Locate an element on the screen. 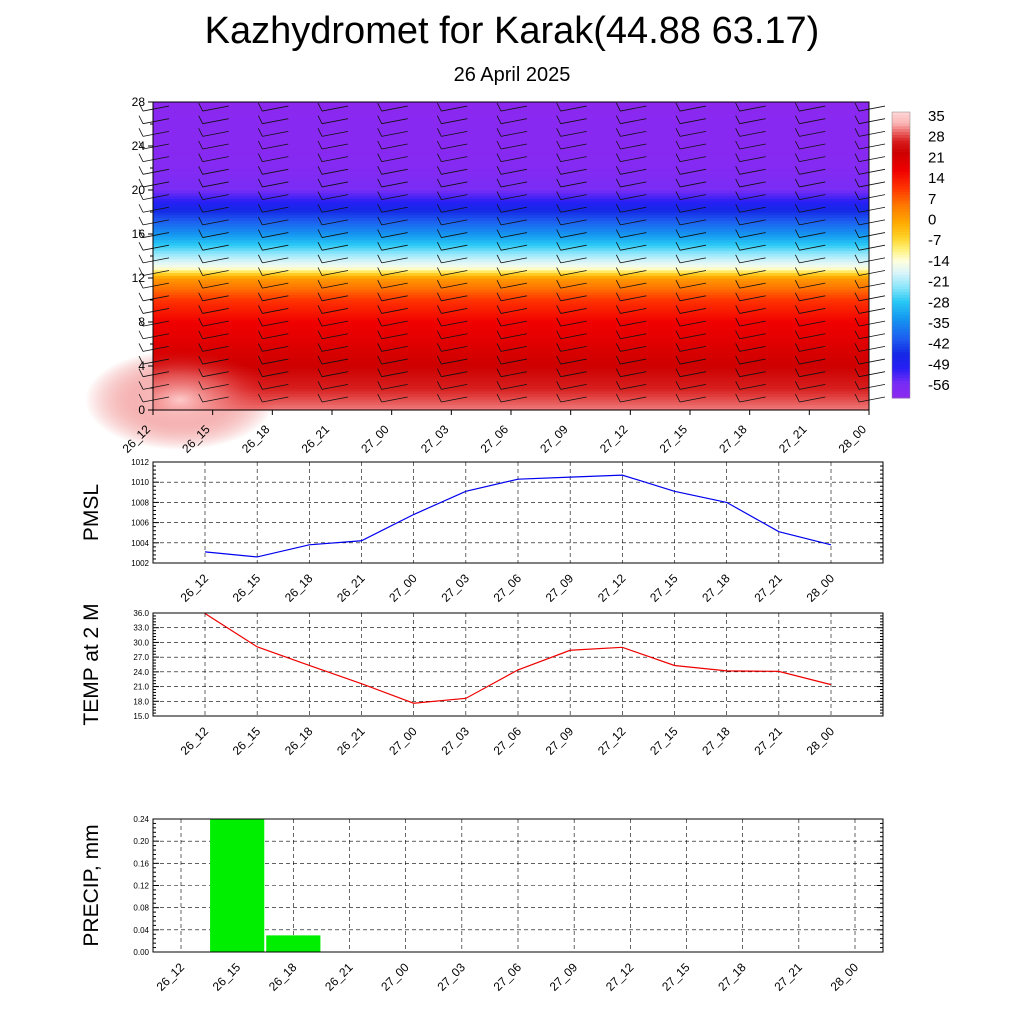 This screenshot has height=1024, width=1024. colorbar-label: -7 is located at coordinates (934, 240).